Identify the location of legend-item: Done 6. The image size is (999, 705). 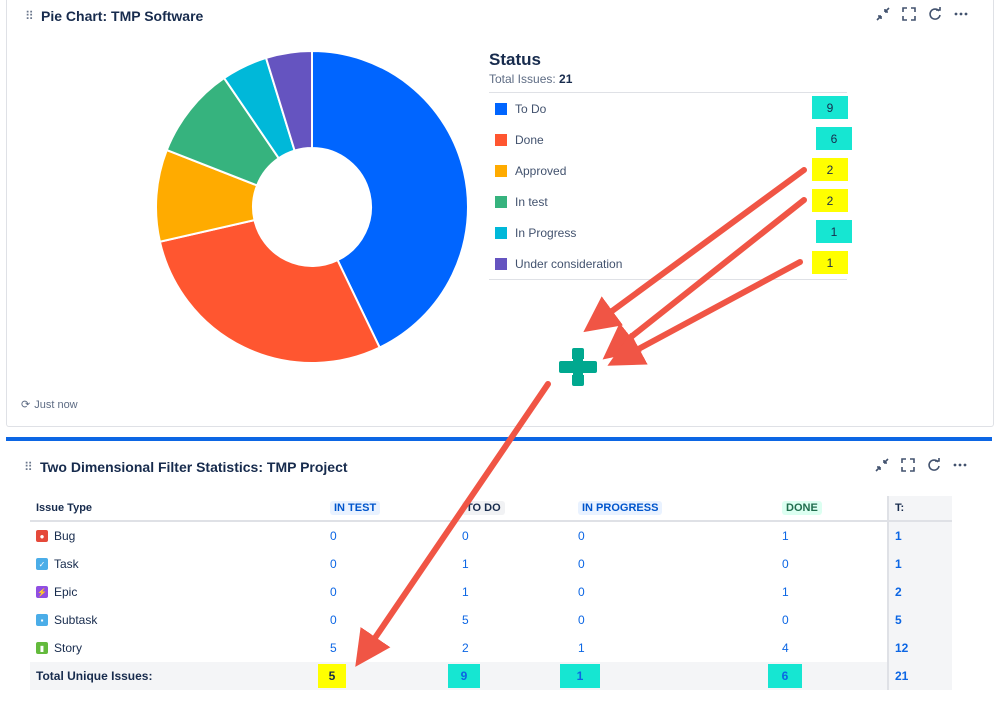
(670, 139).